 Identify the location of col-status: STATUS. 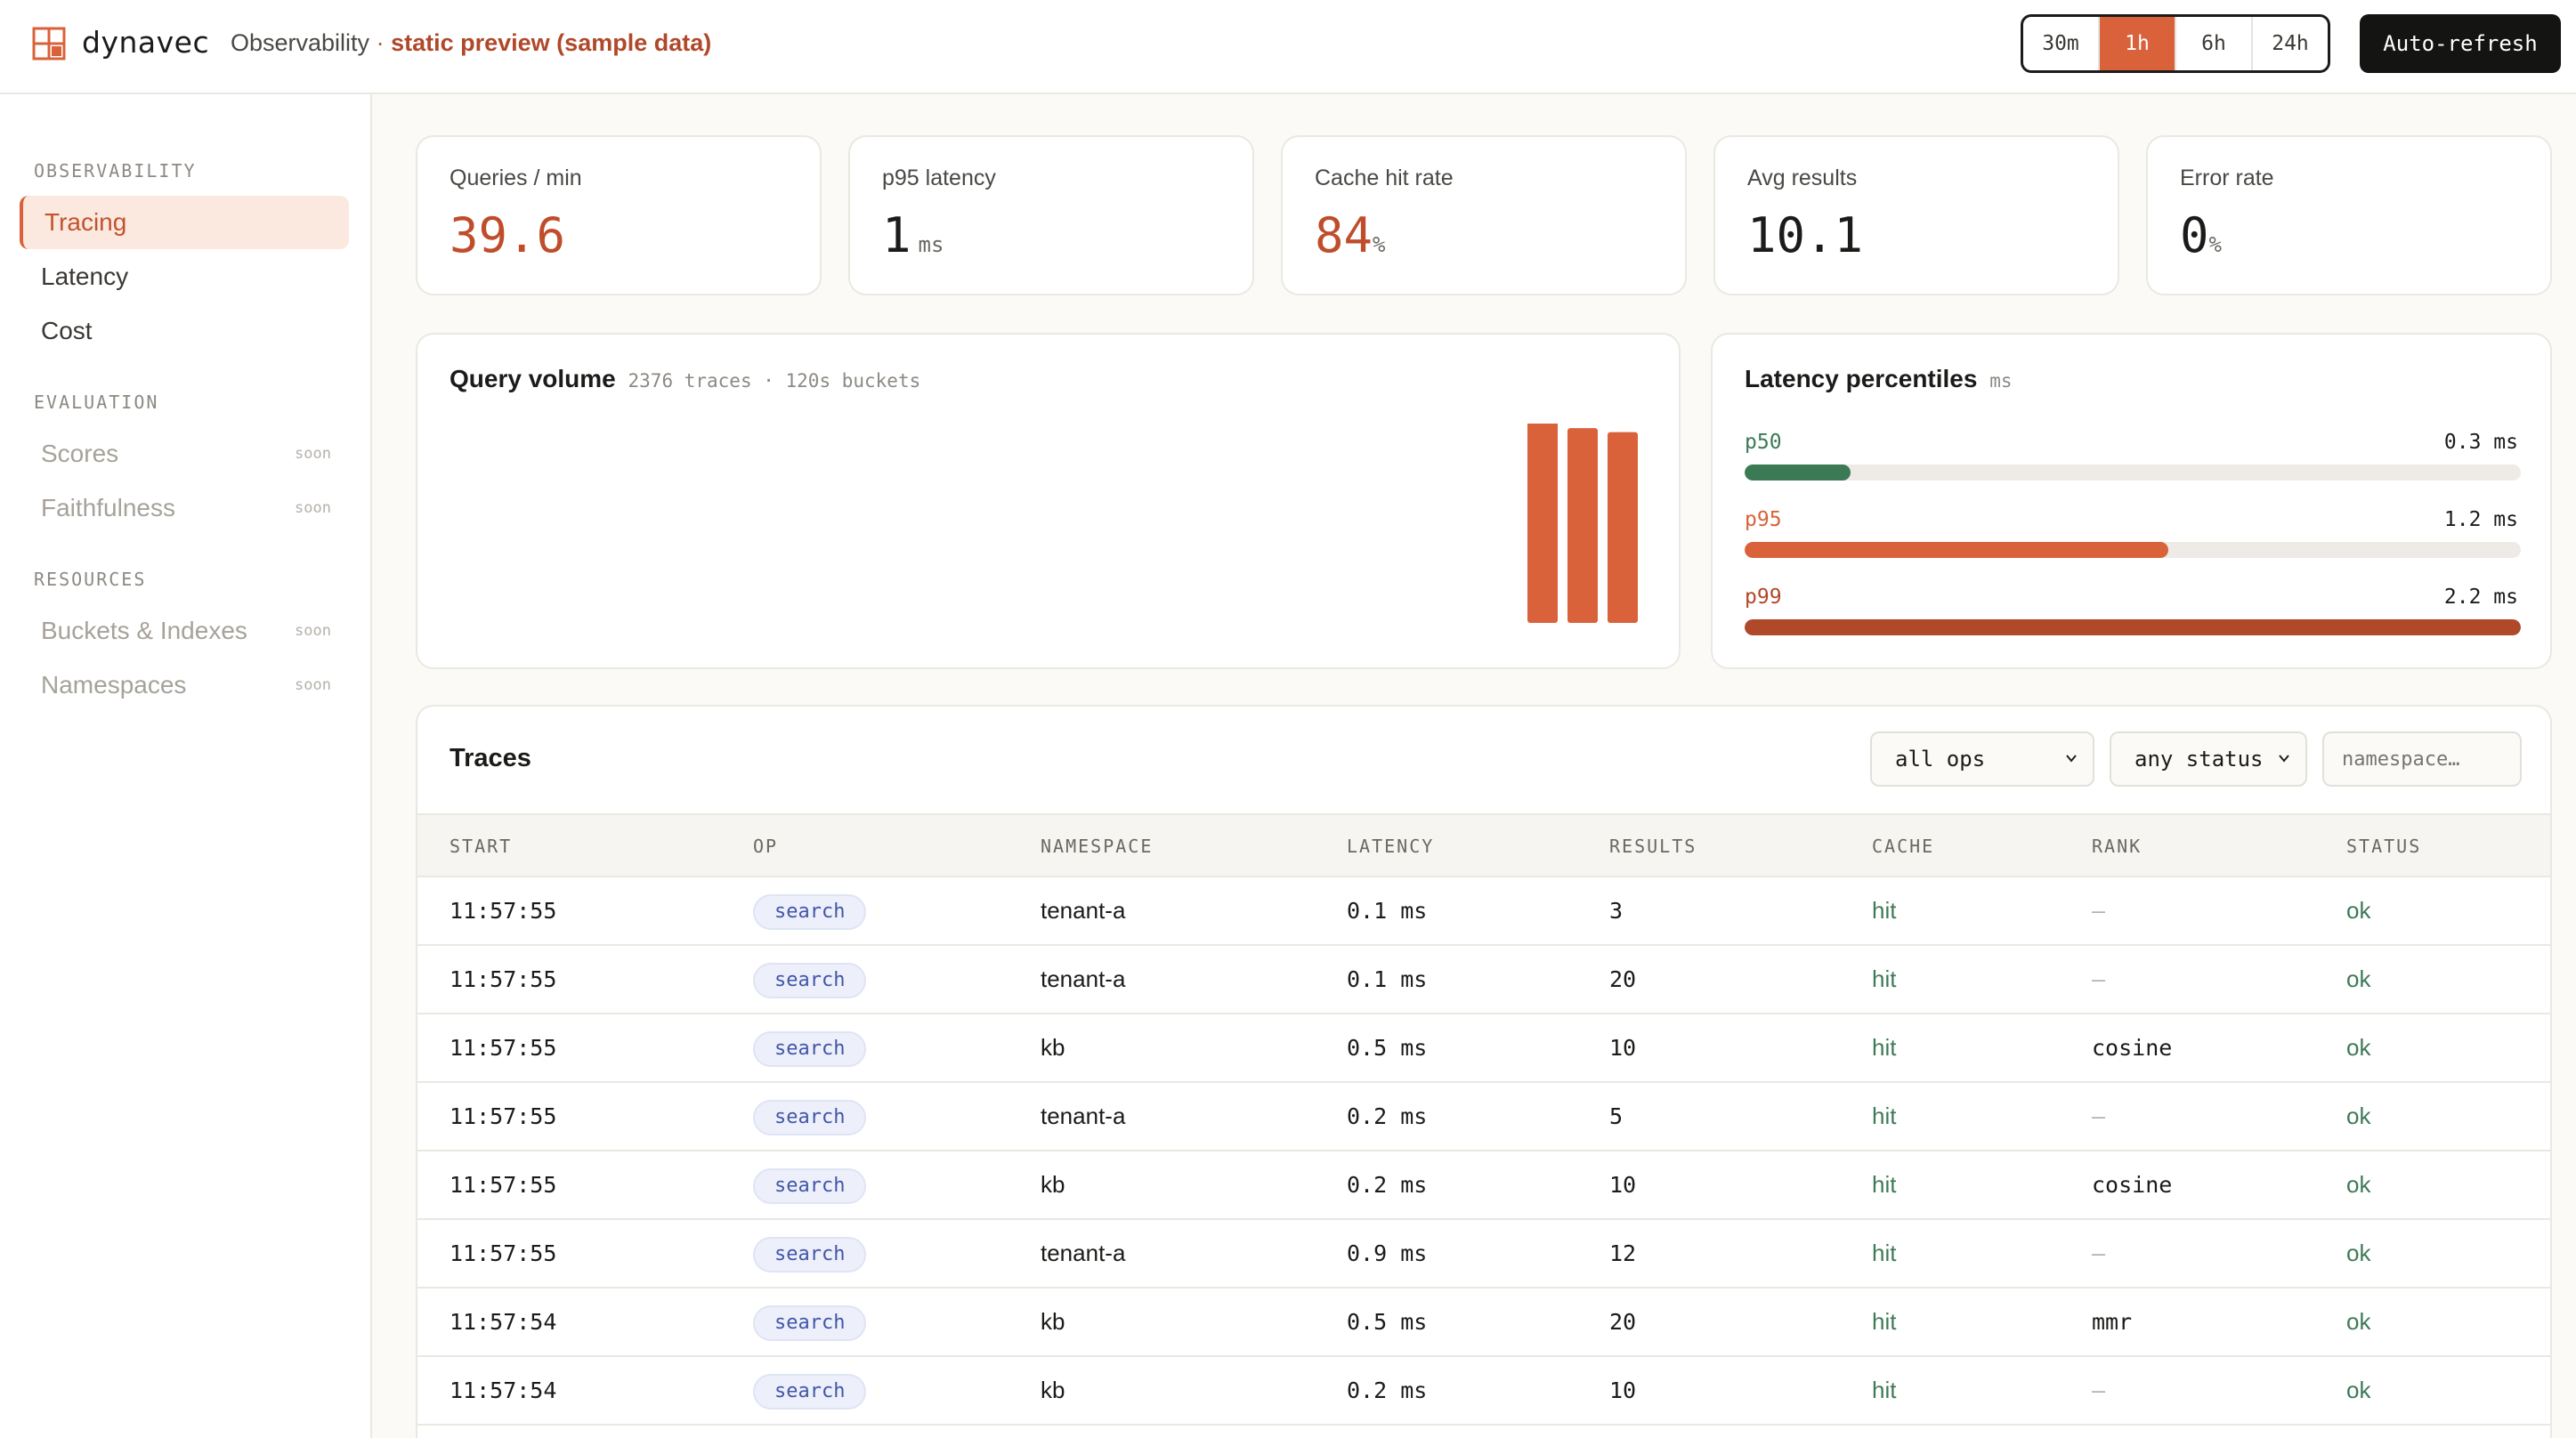
(2384, 846).